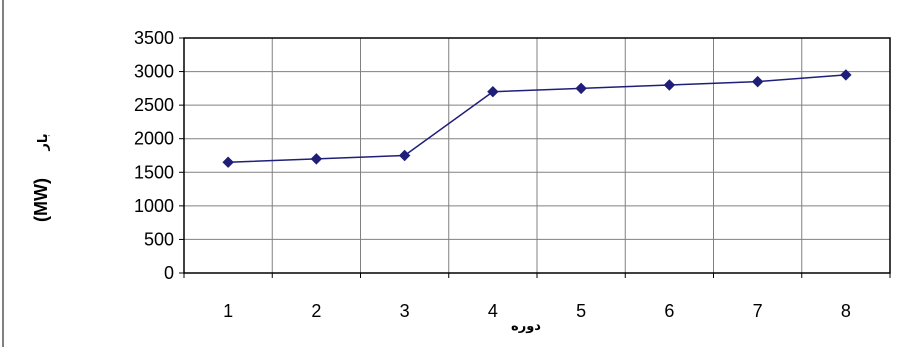 This screenshot has height=352, width=898. What do you see at coordinates (405, 311) in the screenshot?
I see `x-tick-label: 3` at bounding box center [405, 311].